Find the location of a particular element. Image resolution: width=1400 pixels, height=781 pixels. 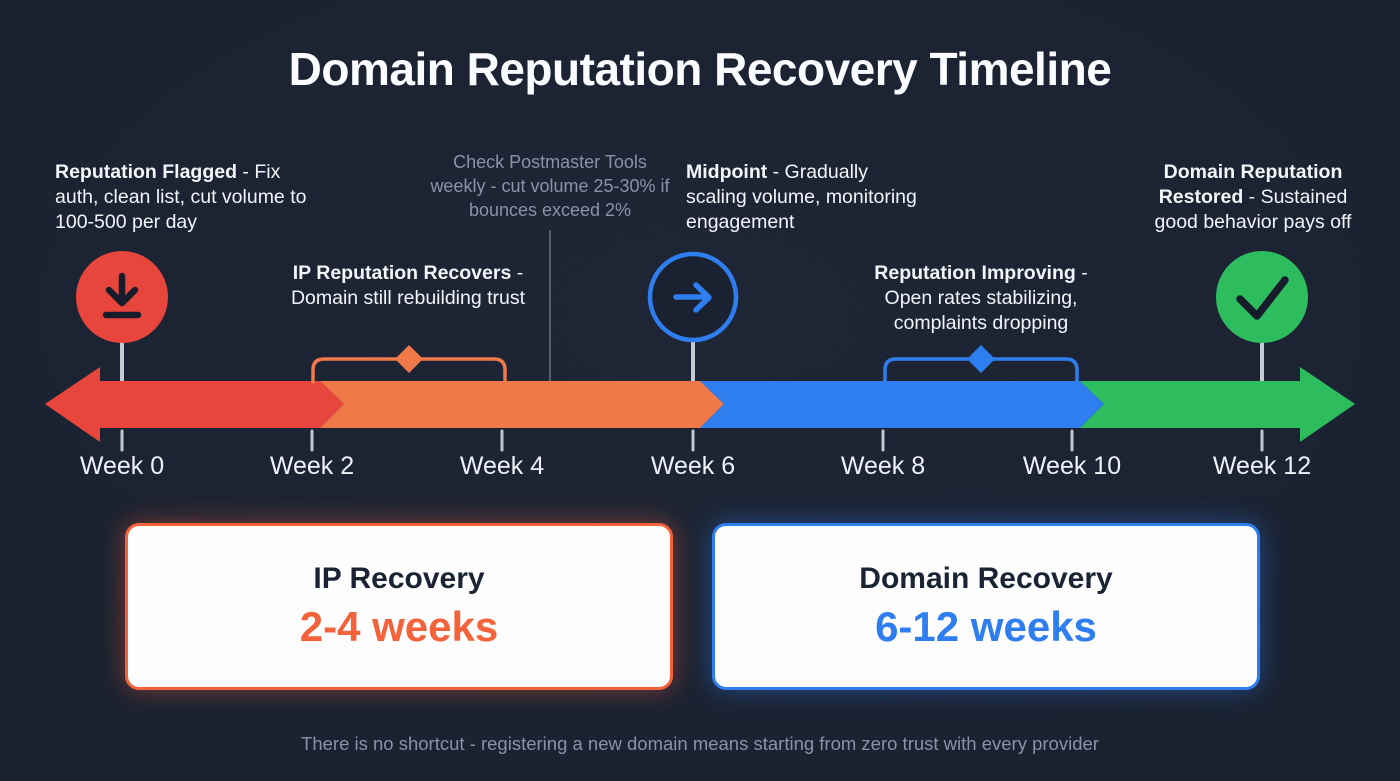

domain-recovery-card: Domain Recovery 6-12 weeks is located at coordinates (986, 606).